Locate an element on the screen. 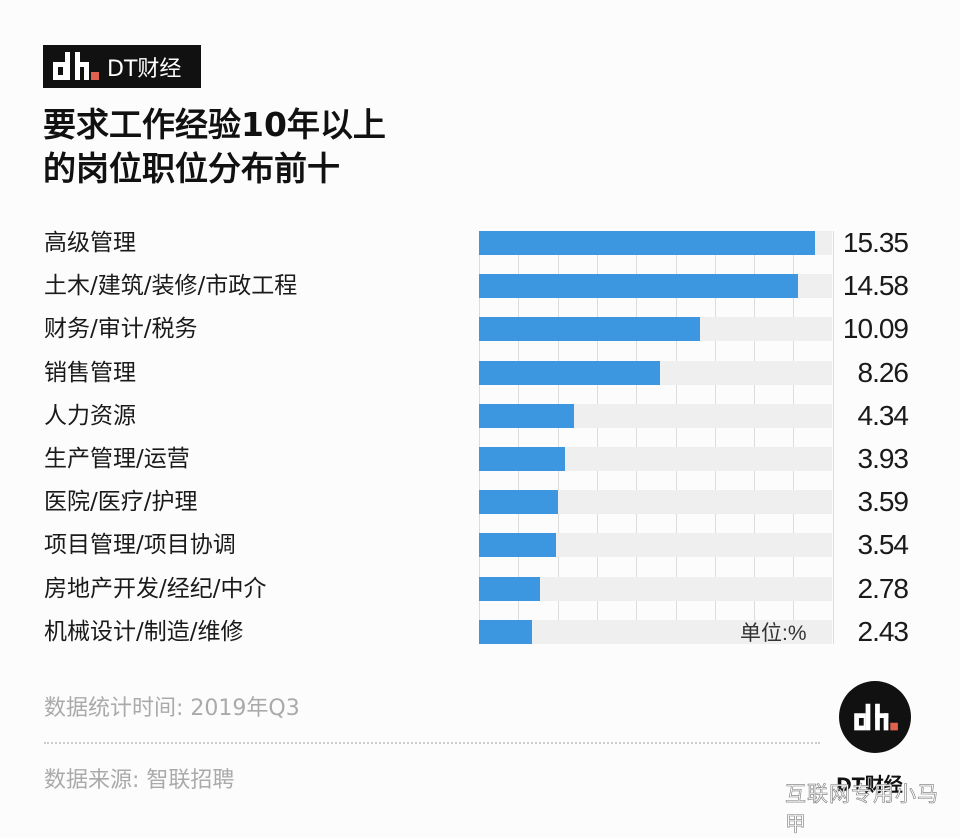 Image resolution: width=960 pixels, height=838 pixels. bar-row: 高级管理 15.35 is located at coordinates (480, 250).